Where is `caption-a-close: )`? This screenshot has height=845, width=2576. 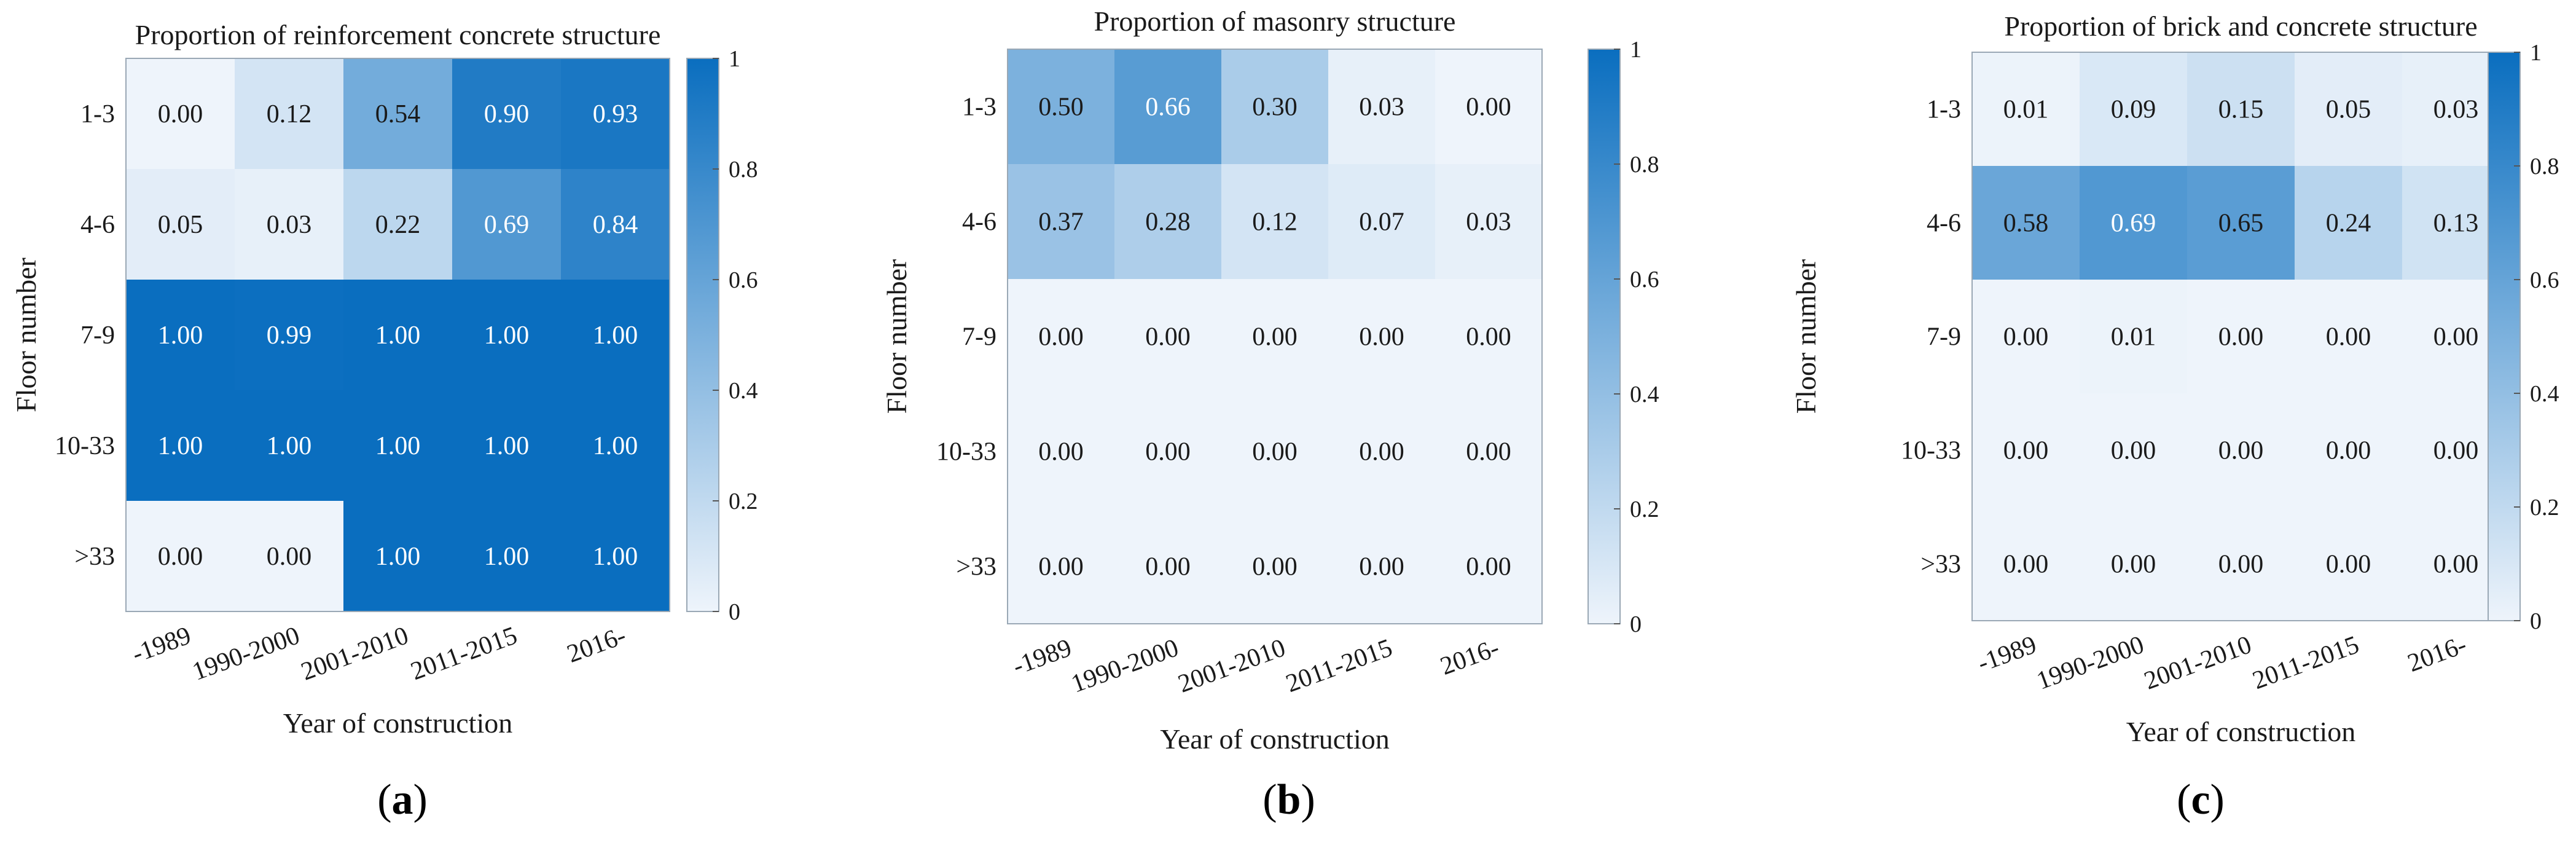
caption-a-close: ) is located at coordinates (420, 799).